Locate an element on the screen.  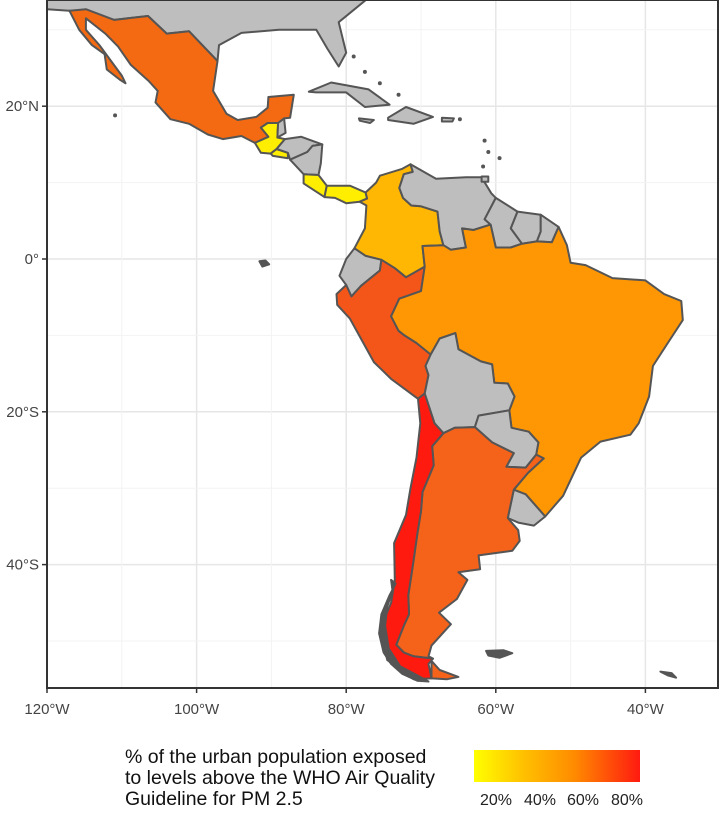
legend-label: 80% is located at coordinates (627, 800).